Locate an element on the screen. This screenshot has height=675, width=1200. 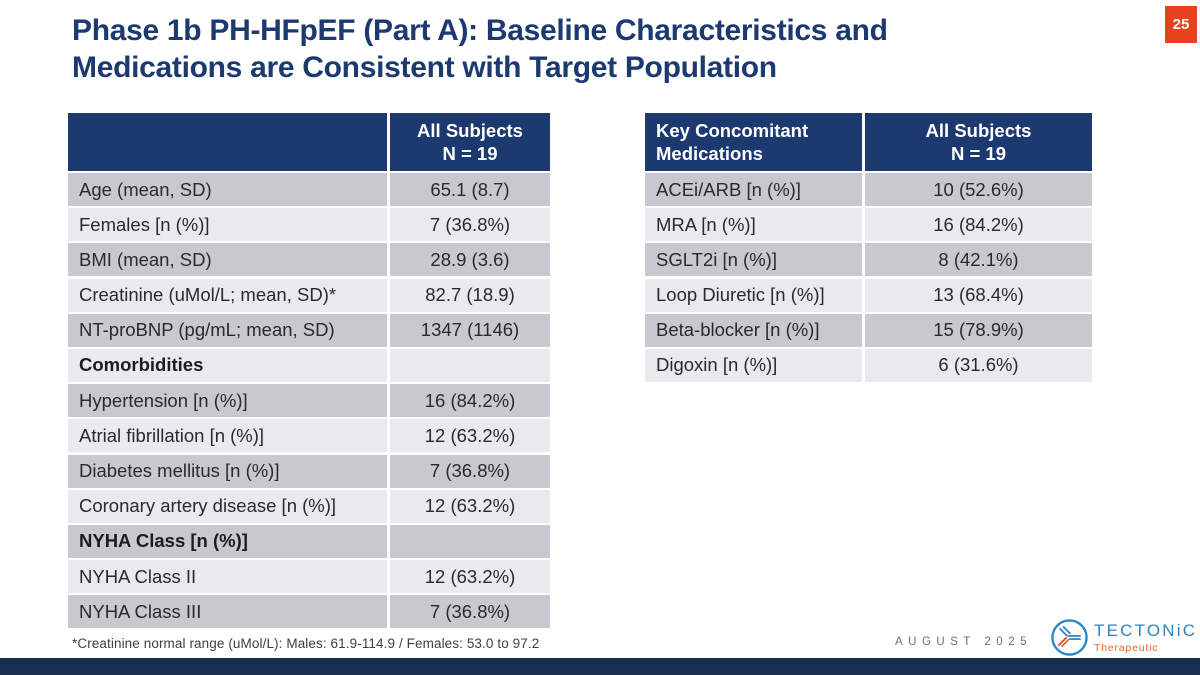
tectonic-logo-icon is located at coordinates (1069, 637).